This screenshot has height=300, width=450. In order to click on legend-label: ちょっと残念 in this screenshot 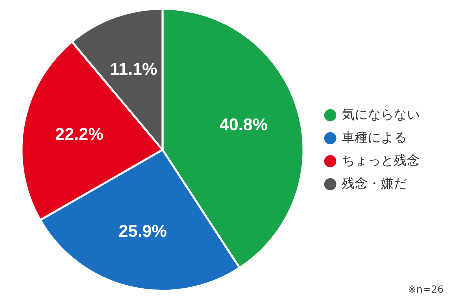, I will do `click(381, 161)`.